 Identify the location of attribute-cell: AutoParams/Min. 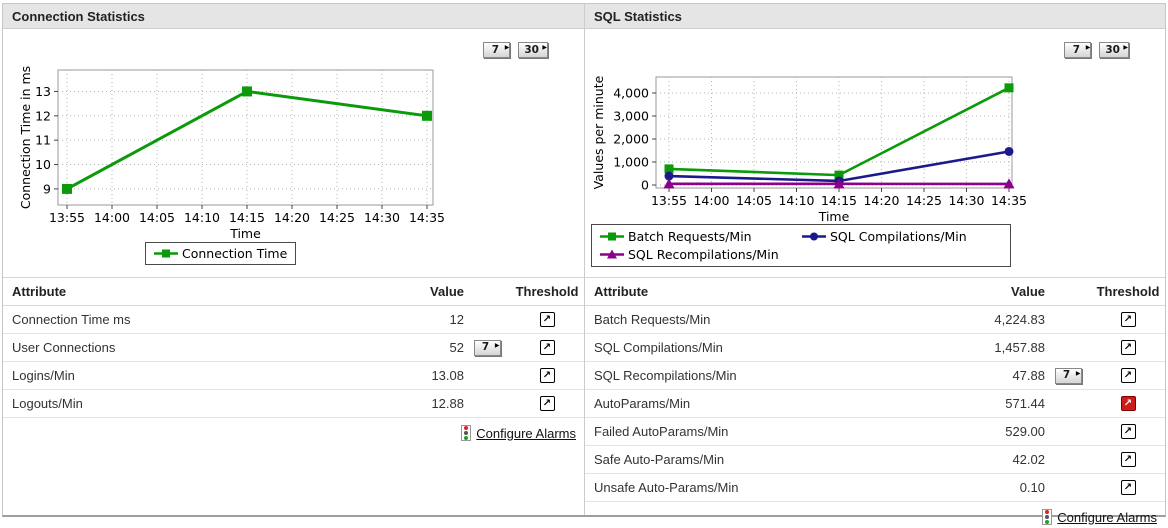
(642, 403).